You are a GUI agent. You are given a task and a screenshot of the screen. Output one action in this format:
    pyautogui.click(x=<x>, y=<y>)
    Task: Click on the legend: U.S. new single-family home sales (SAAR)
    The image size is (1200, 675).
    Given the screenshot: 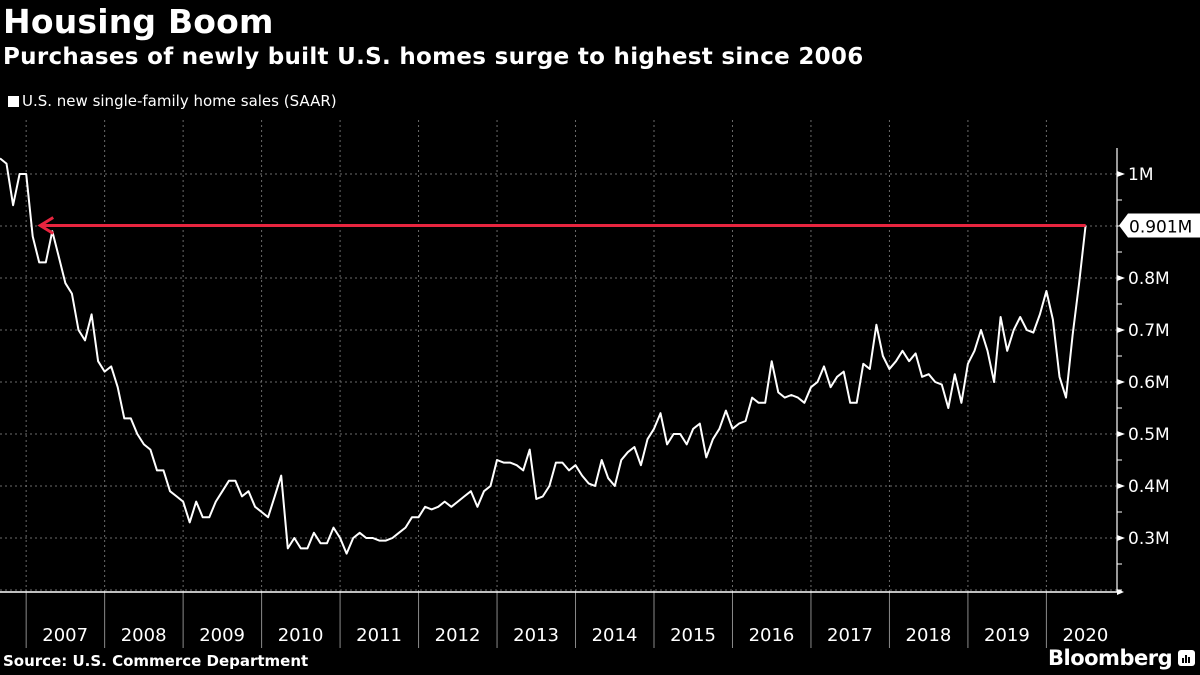 What is the action you would take?
    pyautogui.click(x=172, y=101)
    